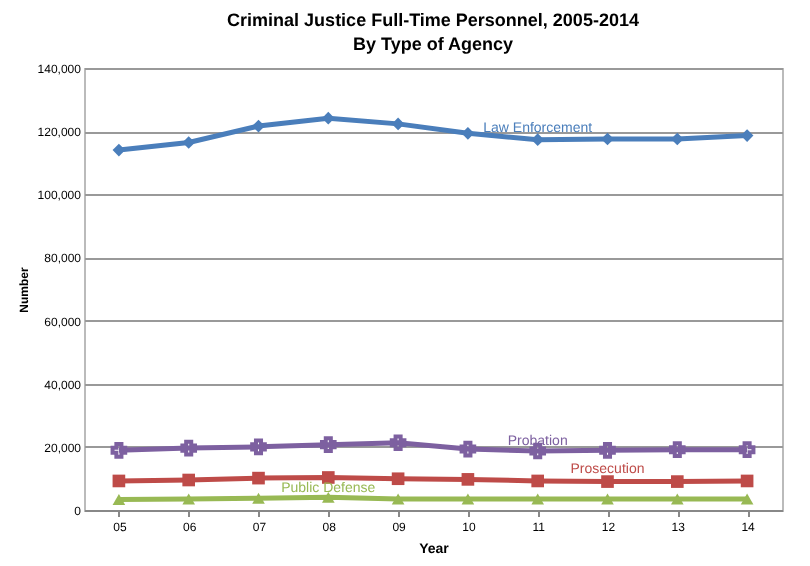 This screenshot has width=810, height=566. Describe the element at coordinates (433, 44) in the screenshot. I see `chart-subtitle: By Type of Agency` at that location.